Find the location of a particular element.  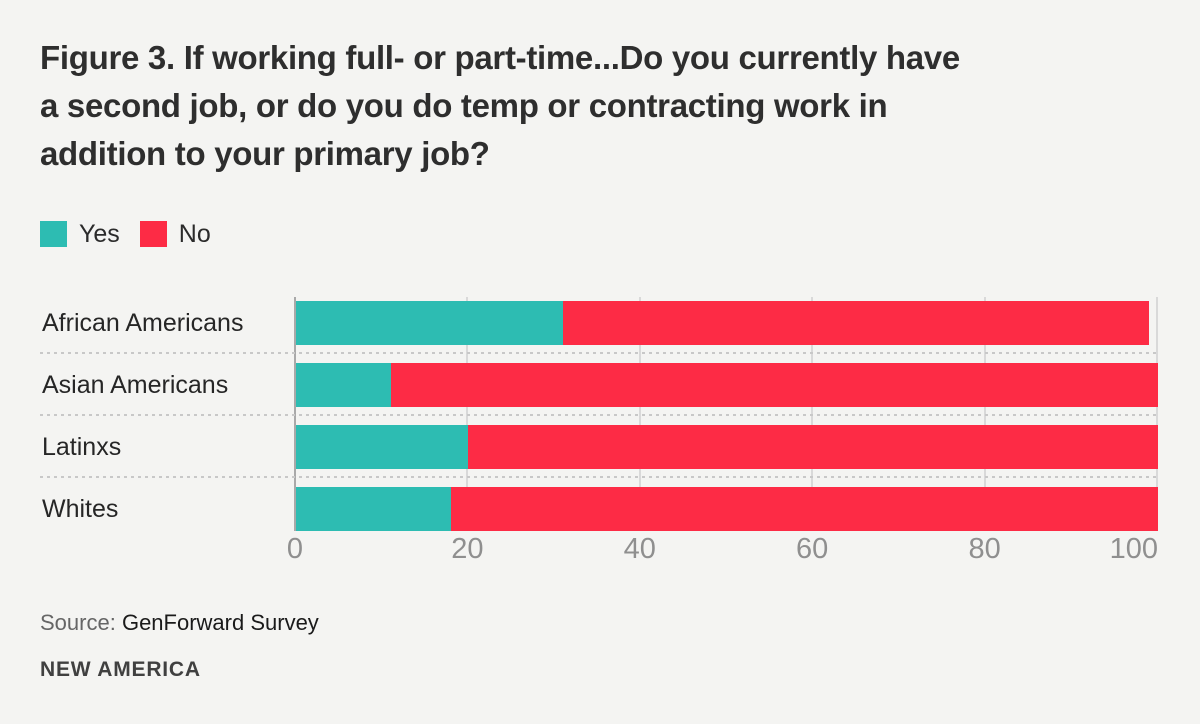

x-tick-label-40: 40 is located at coordinates (639, 549).